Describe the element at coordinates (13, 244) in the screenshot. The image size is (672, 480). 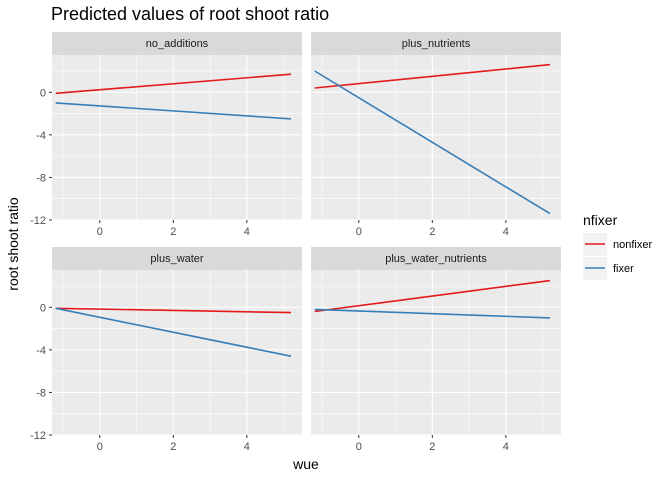
I see `y-axis-title: root shoot ratio` at that location.